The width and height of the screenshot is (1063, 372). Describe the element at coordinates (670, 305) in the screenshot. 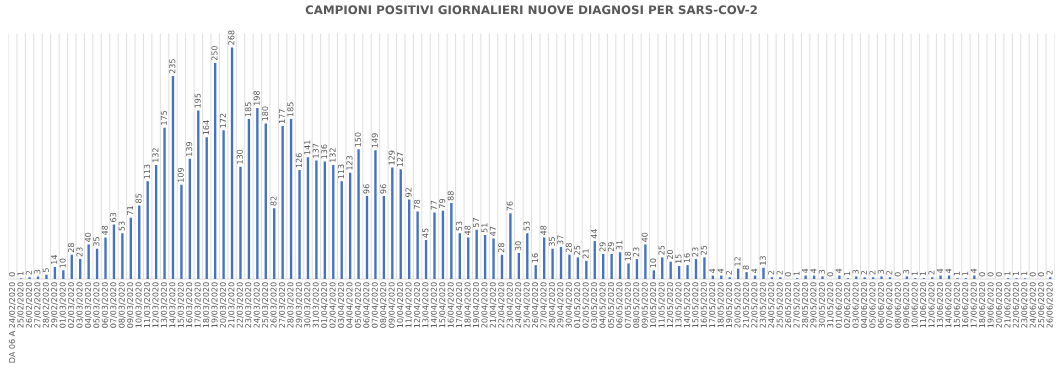

I see `x-tick-label: 12/05/2020` at that location.